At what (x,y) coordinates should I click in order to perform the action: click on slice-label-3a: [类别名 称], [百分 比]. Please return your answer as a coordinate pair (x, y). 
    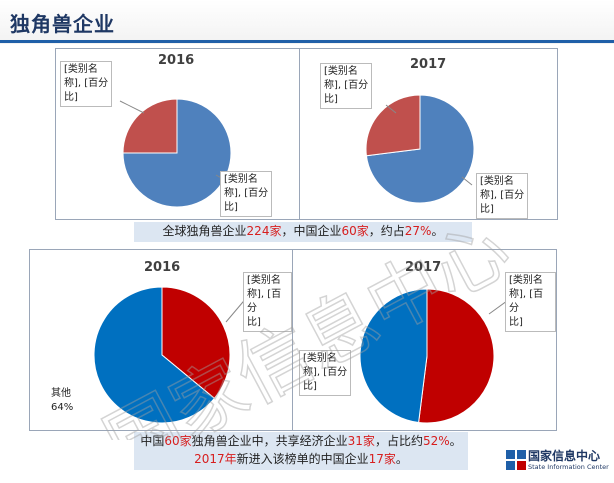
    Looking at the image, I should click on (267, 302).